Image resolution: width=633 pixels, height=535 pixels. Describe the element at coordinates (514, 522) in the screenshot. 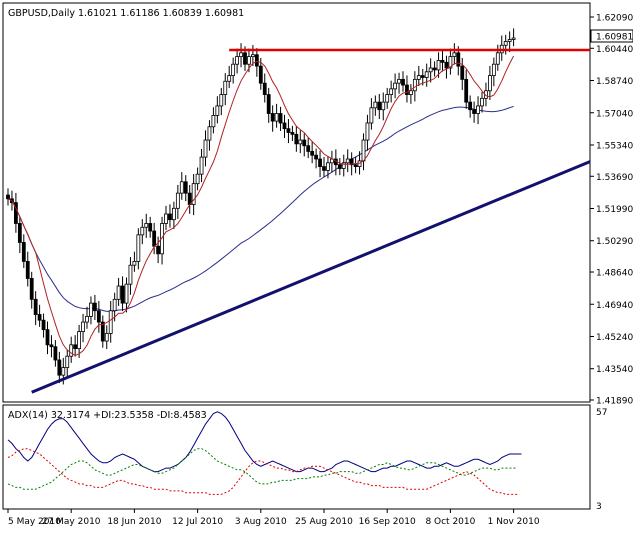

I see `time-tick-label: 1 Nov 2010` at that location.